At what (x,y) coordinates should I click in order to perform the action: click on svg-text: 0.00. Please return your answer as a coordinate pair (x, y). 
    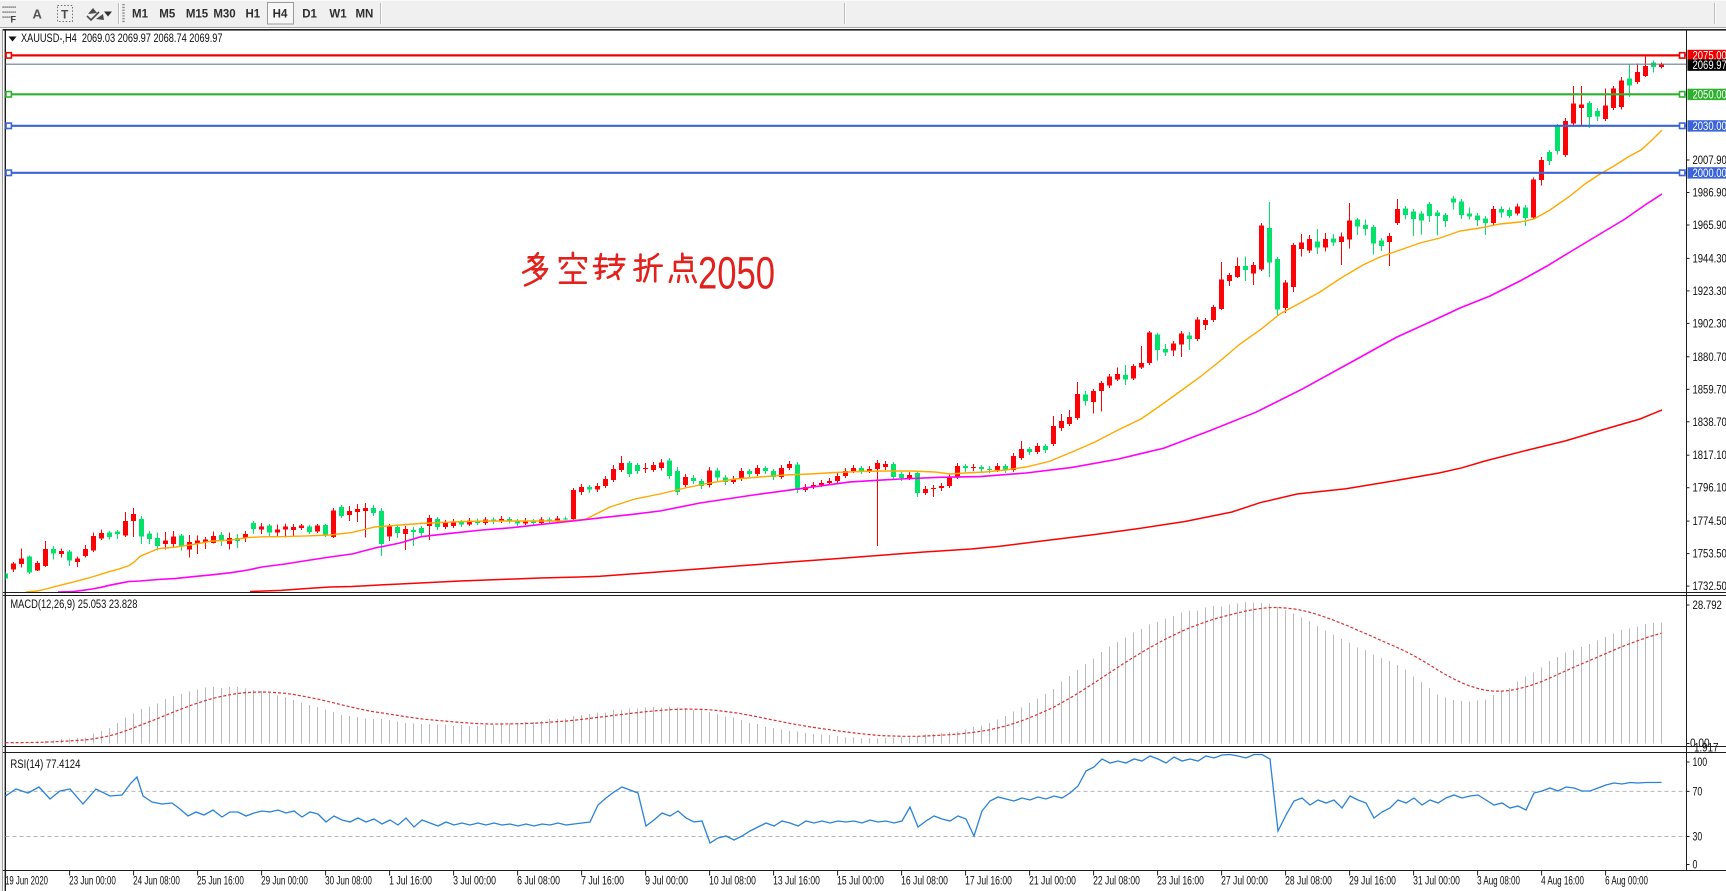
    Looking at the image, I should click on (1700, 744).